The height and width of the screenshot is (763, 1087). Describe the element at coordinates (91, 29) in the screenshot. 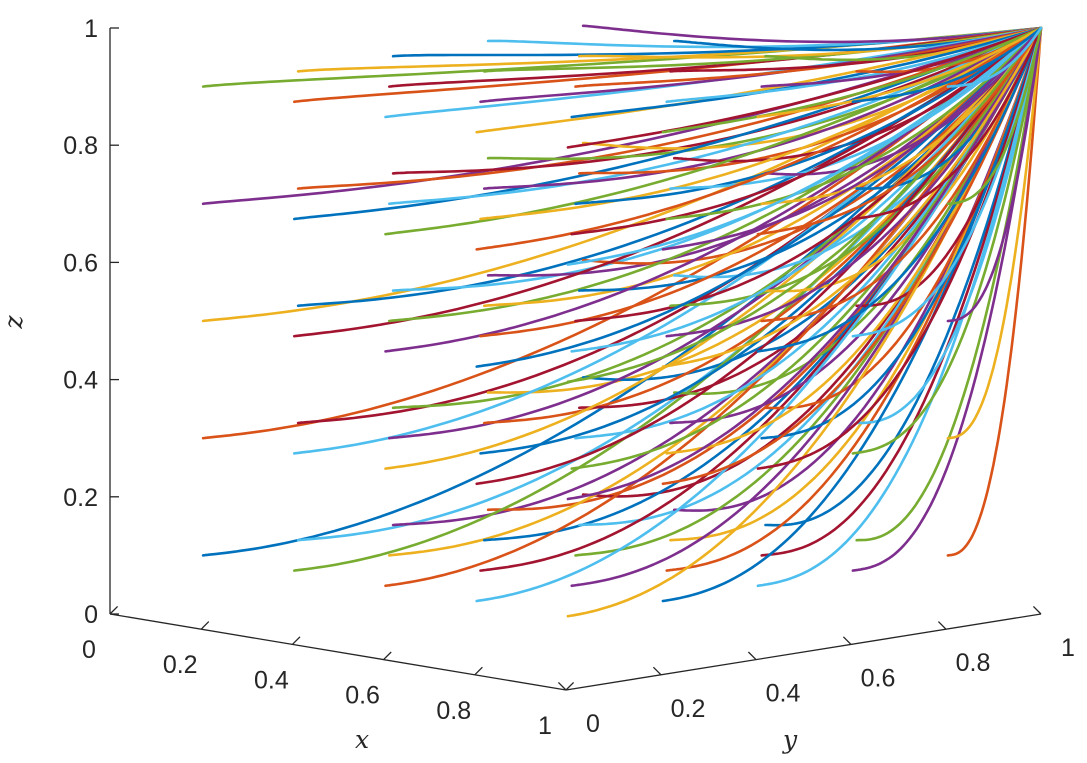

I see `z-tick-label: 1` at that location.